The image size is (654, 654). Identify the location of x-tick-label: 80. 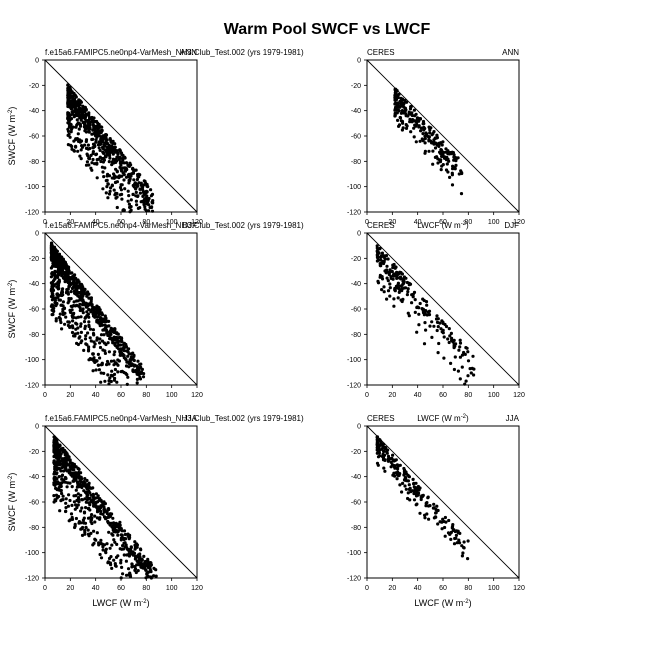
(468, 588).